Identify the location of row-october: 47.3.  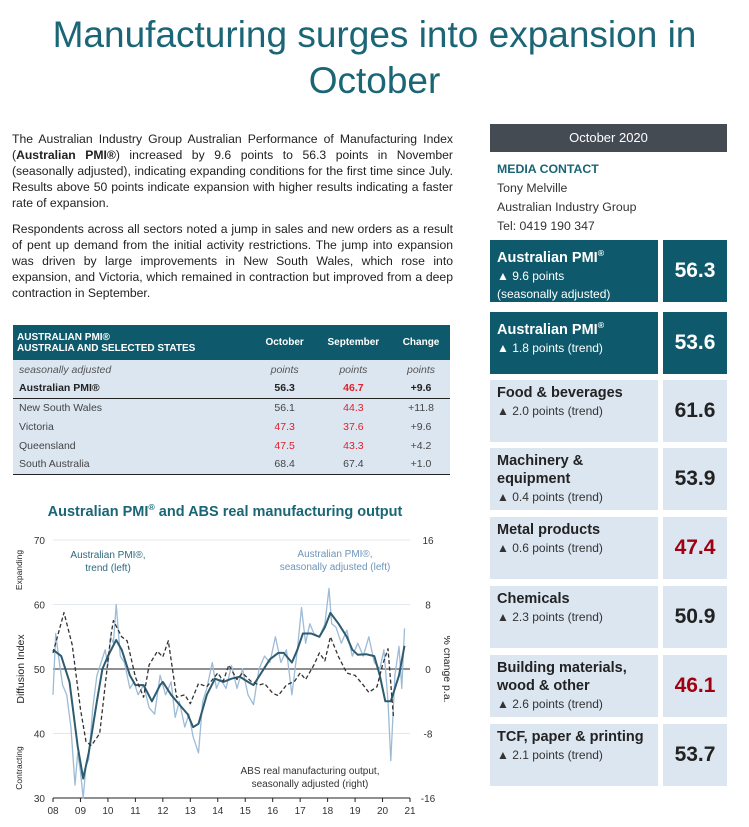
(284, 426).